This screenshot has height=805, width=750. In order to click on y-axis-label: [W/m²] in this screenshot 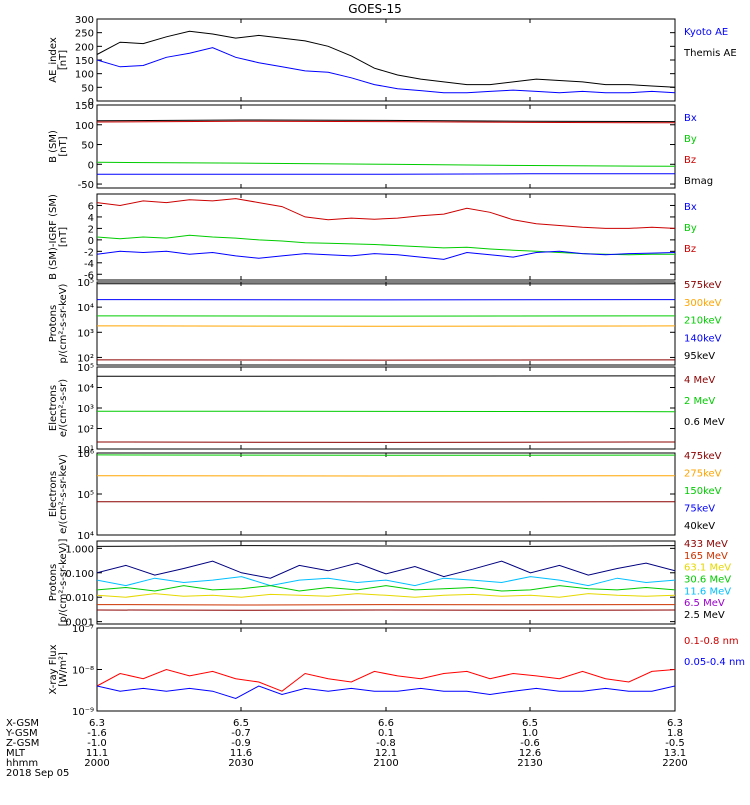, I will do `click(63, 669)`.